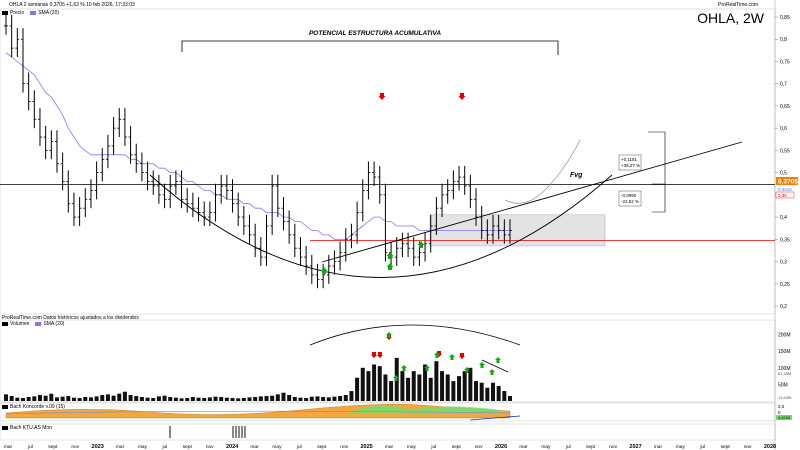 The height and width of the screenshot is (450, 800). I want to click on pattern-bracket, so click(370, 47).